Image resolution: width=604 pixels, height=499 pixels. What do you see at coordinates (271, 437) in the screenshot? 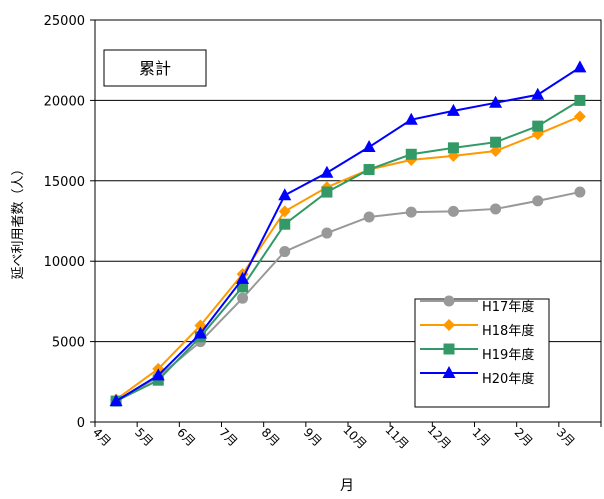
I see `x-tick-label: 8月` at bounding box center [271, 437].